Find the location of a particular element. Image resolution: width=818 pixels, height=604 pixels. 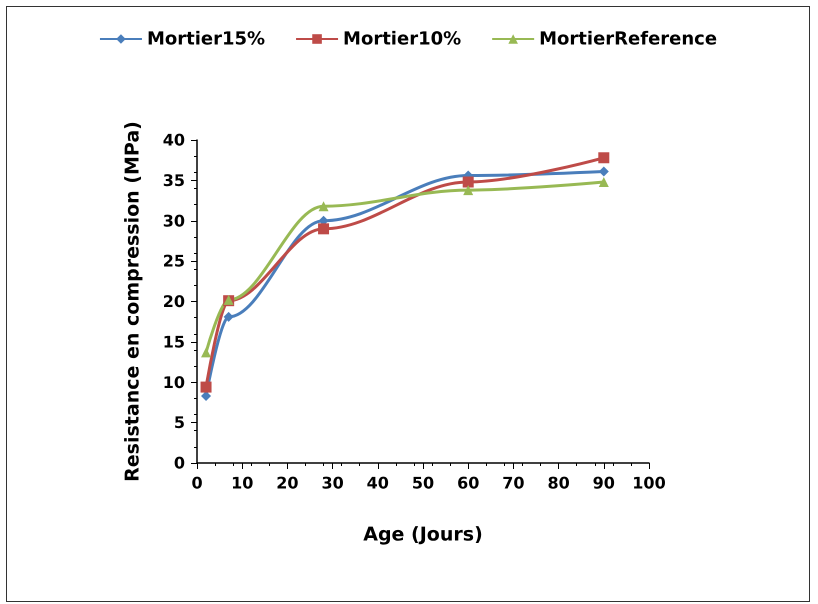

x-tick-label: 20 is located at coordinates (287, 483).